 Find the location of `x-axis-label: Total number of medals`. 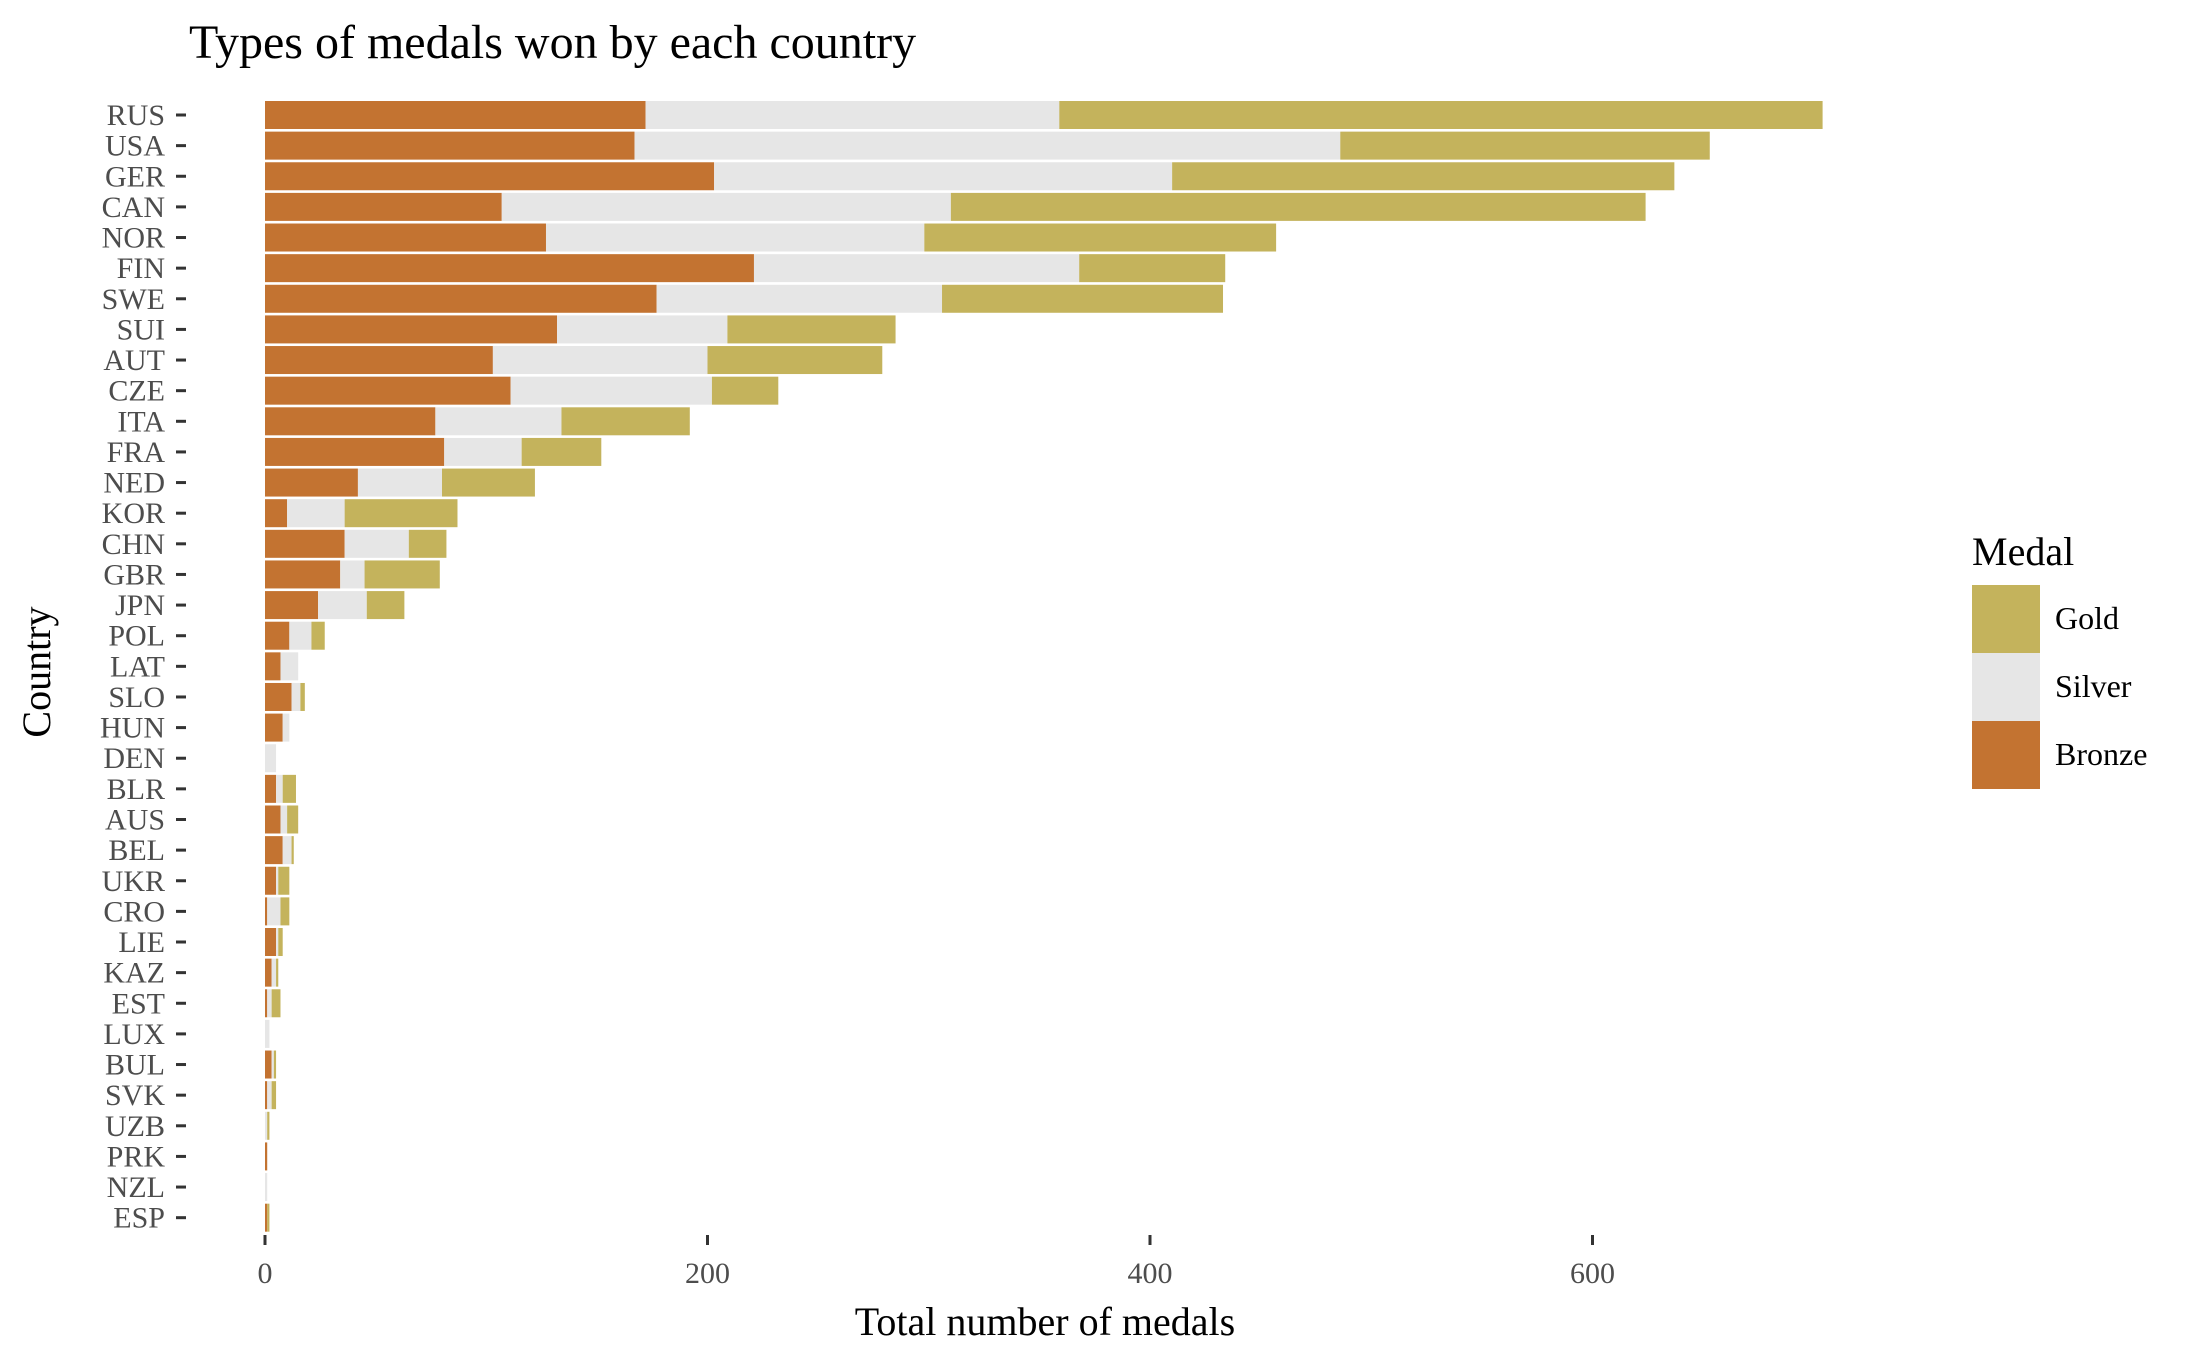

x-axis-label: Total number of medals is located at coordinates (1045, 1321).